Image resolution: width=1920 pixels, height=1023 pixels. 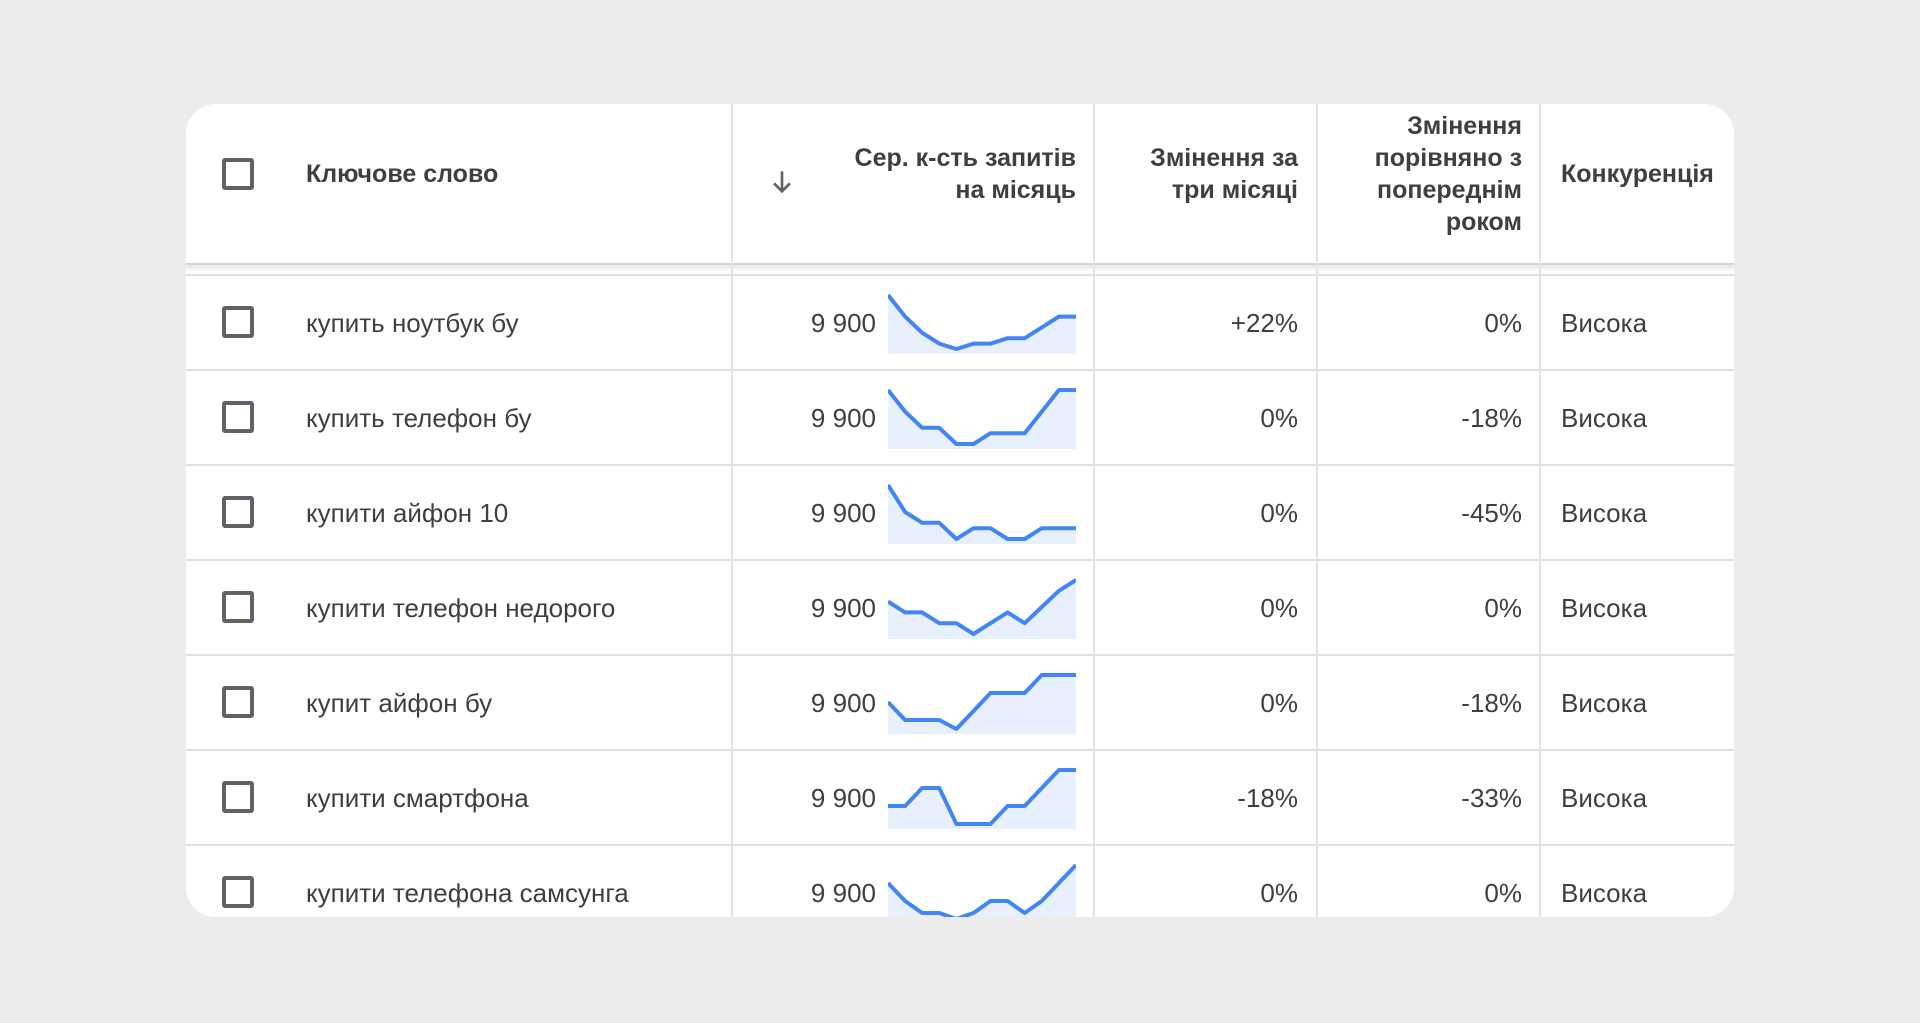 I want to click on header-yoy-line3: попереднім, so click(x=1449, y=190).